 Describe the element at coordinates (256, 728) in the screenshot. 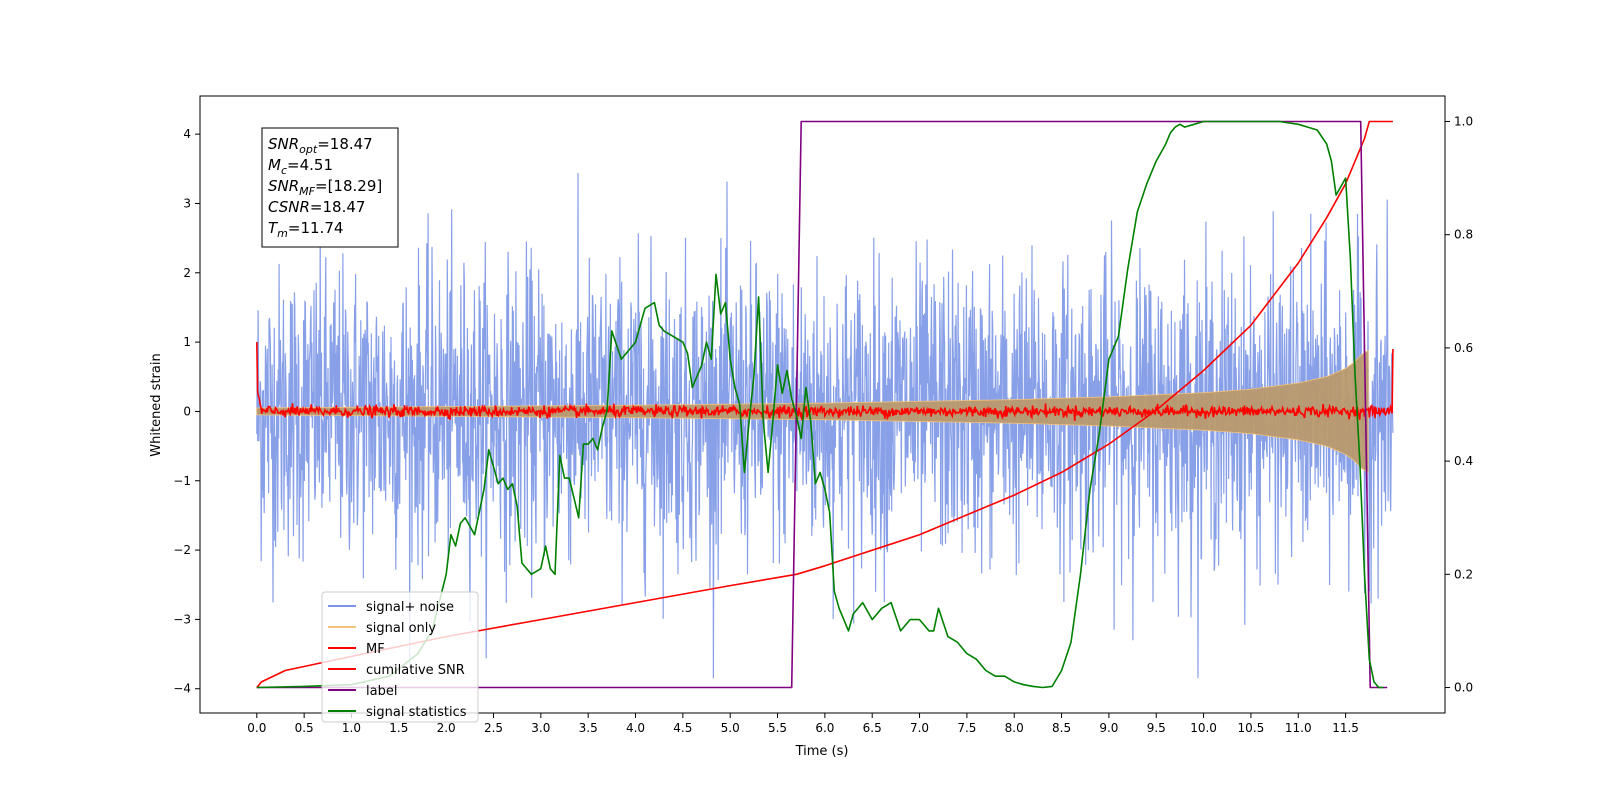

I see `x-tick-label: 0.0` at that location.